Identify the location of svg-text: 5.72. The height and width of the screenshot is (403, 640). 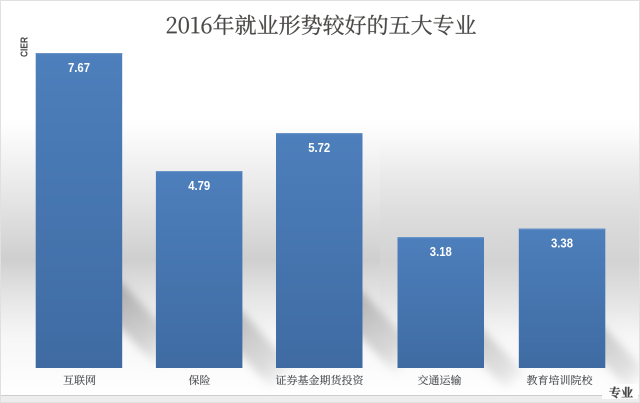
(319, 148).